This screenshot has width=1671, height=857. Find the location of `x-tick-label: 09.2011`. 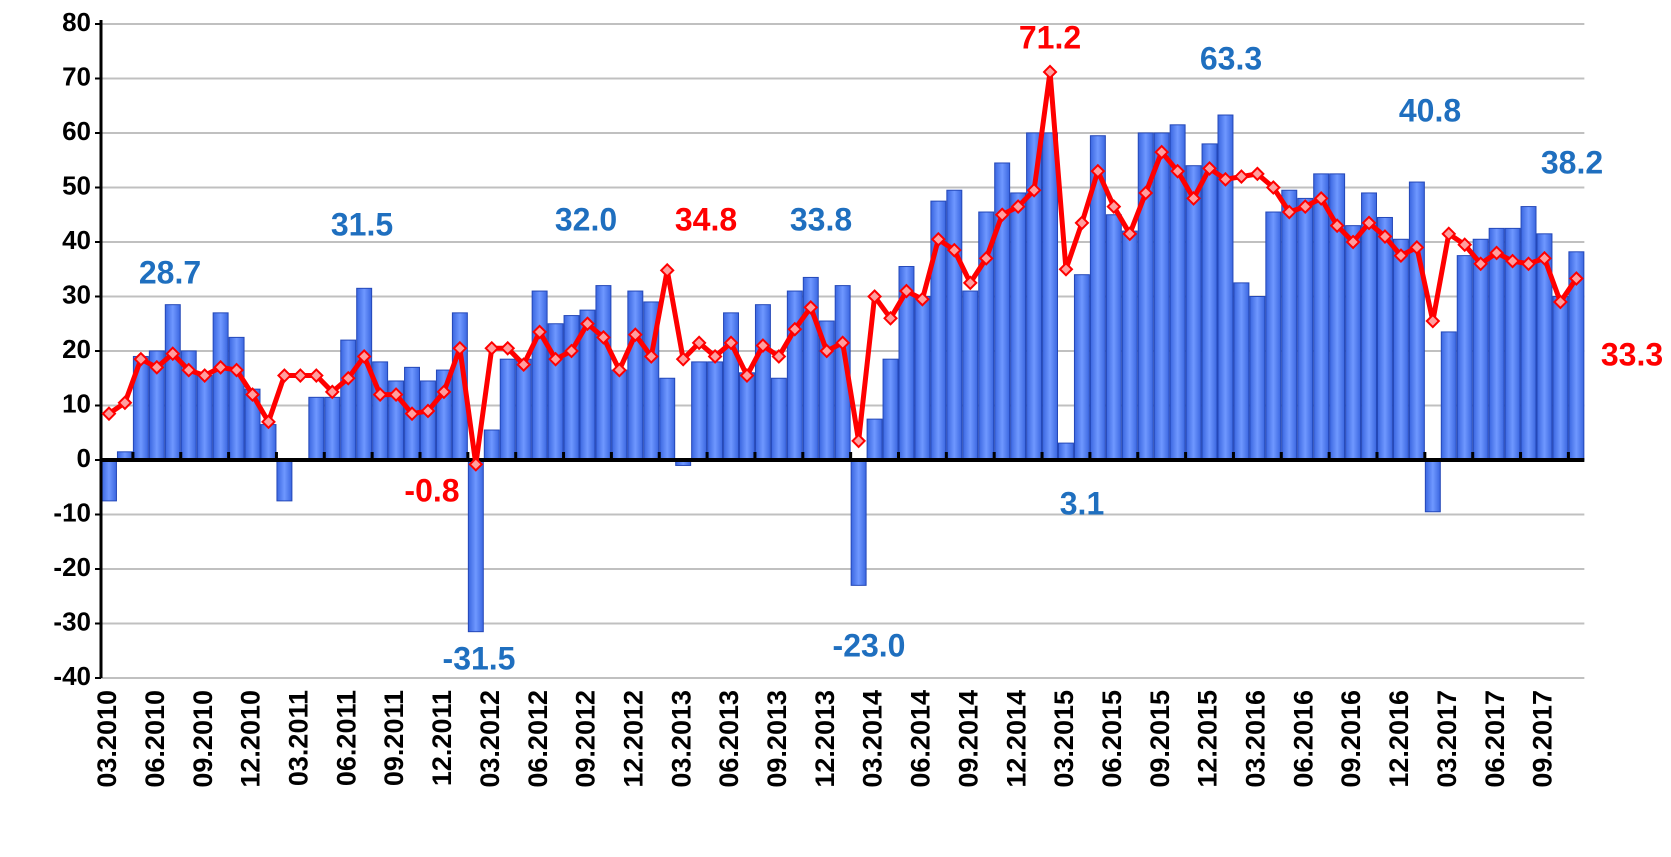

x-tick-label: 09.2011 is located at coordinates (394, 738).